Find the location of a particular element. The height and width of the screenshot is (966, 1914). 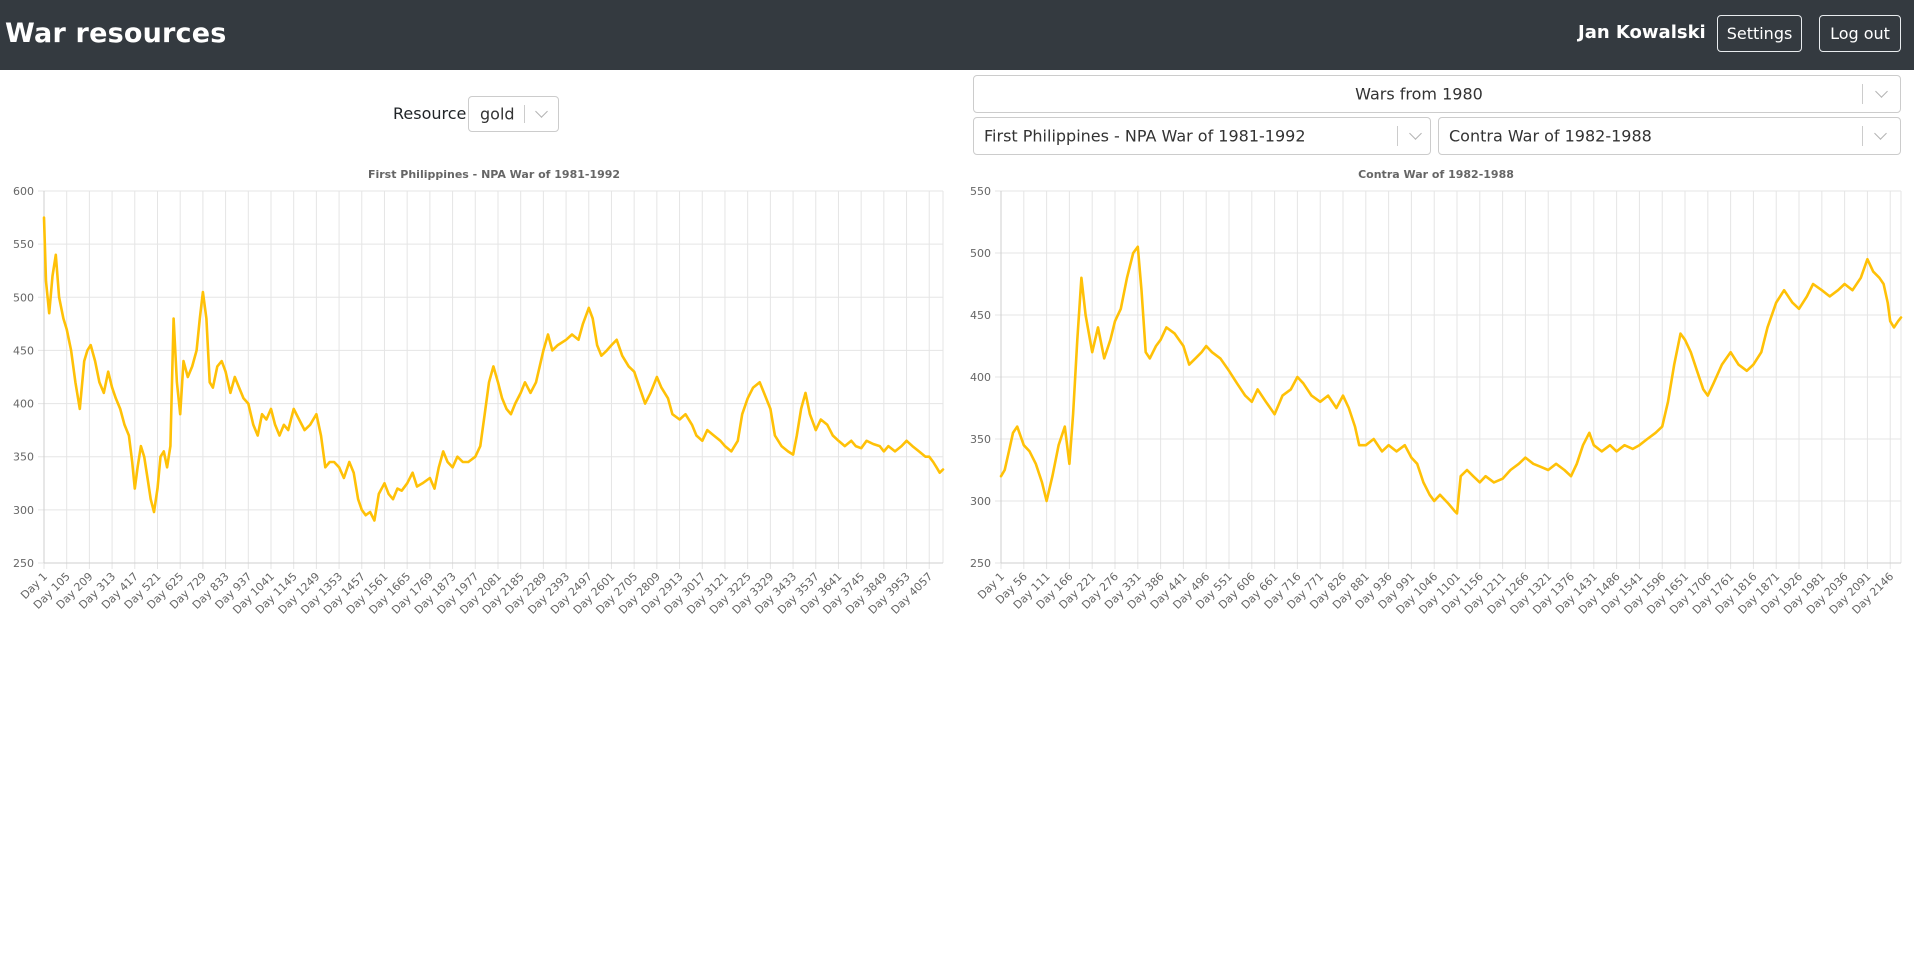

period-select-value: Wars from 1980 is located at coordinates (1419, 94).